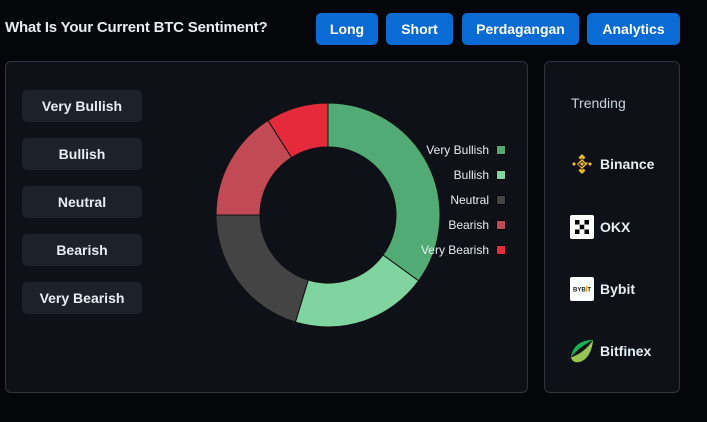 This screenshot has width=707, height=422. Describe the element at coordinates (457, 150) in the screenshot. I see `legend-label: Very Bullish` at that location.